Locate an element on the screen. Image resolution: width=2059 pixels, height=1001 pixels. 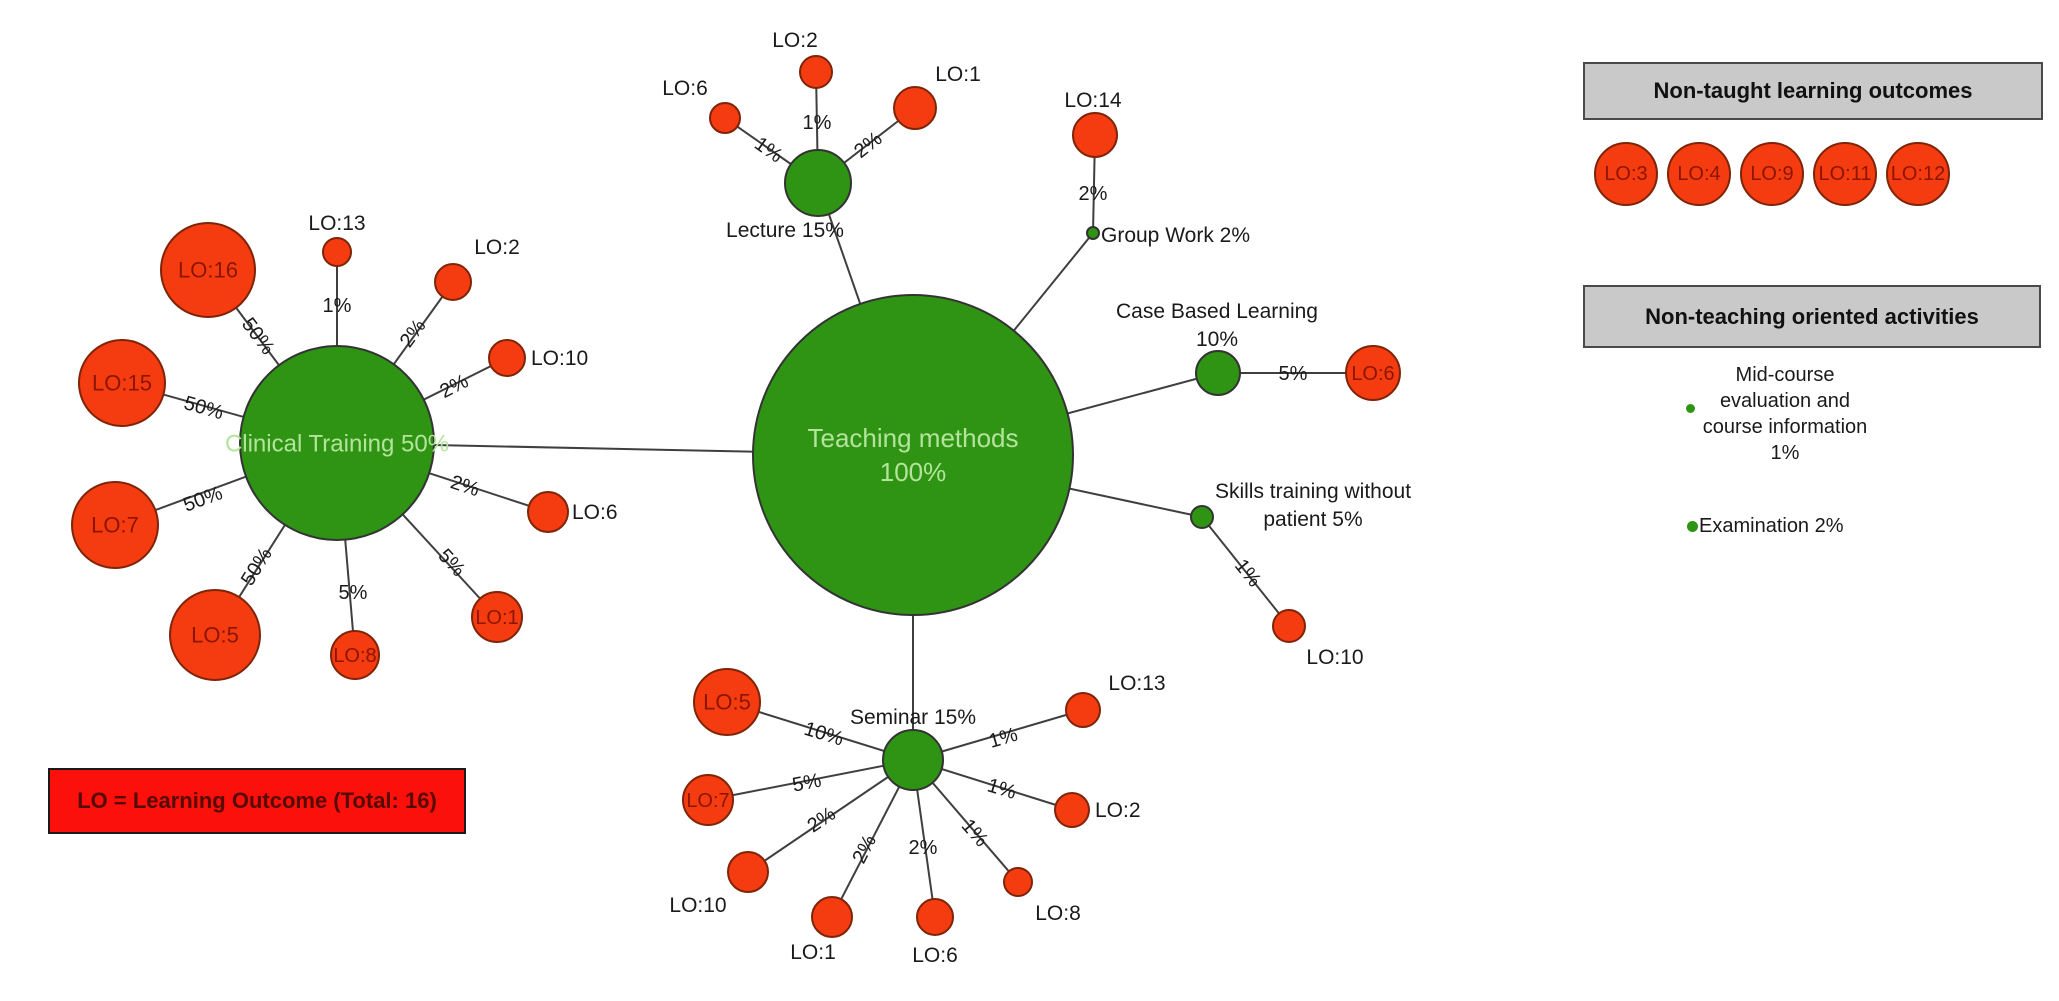
legend-lo-circle: LO:12 is located at coordinates (1918, 174).